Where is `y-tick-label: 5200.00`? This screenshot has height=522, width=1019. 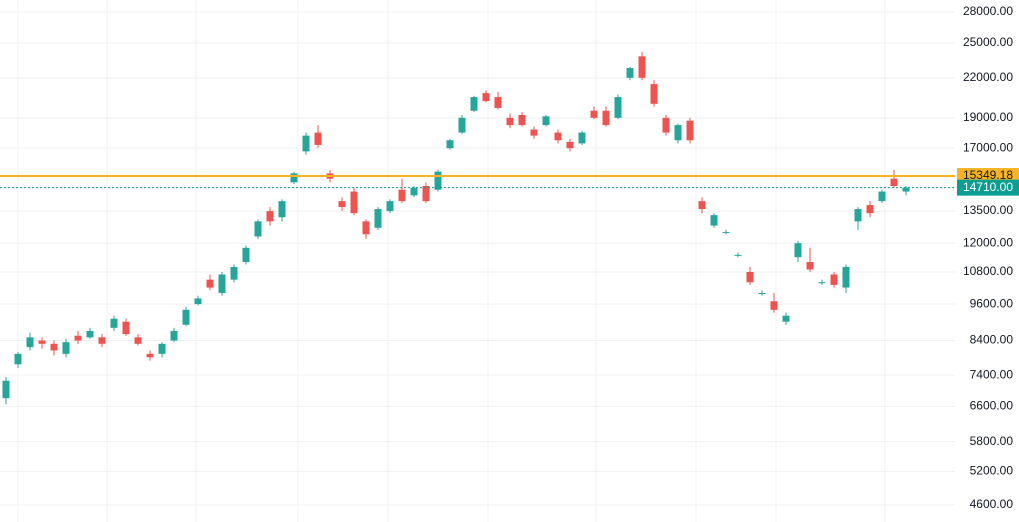
y-tick-label: 5200.00 is located at coordinates (992, 471).